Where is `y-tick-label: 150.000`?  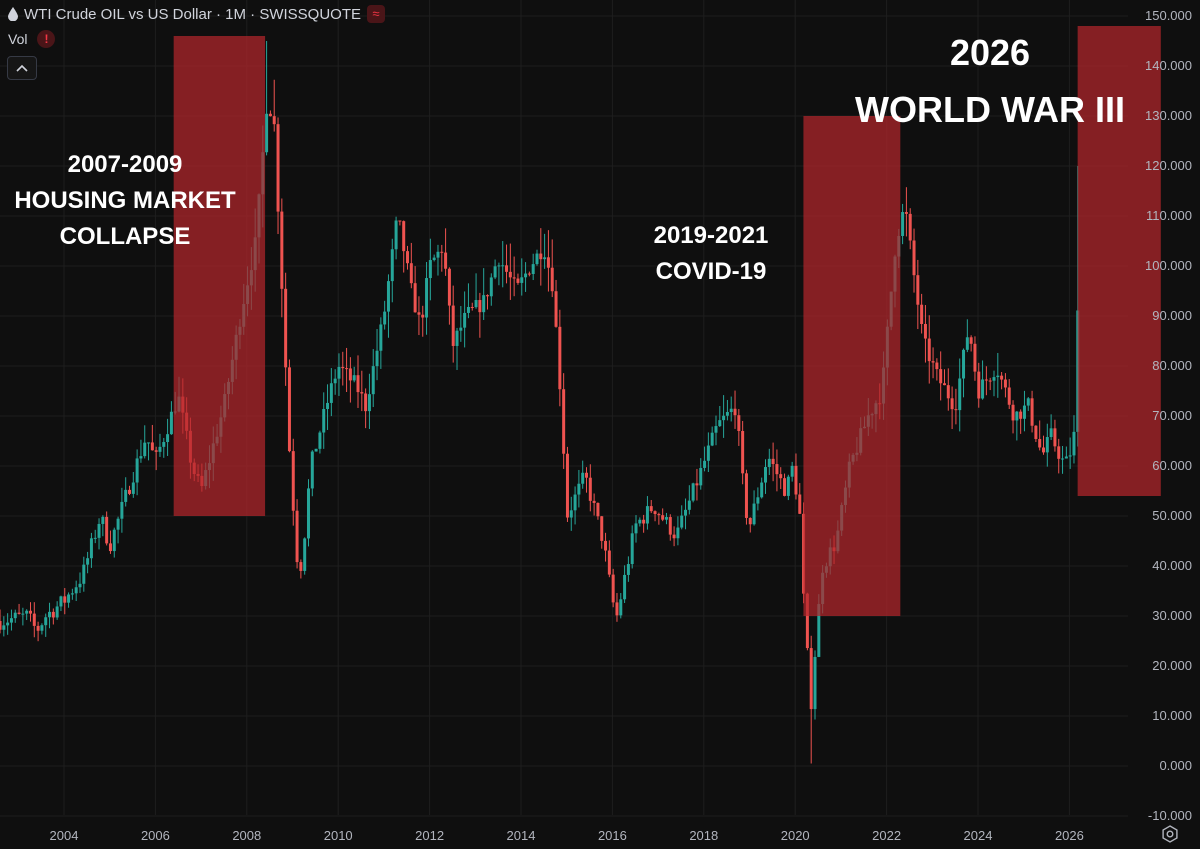 y-tick-label: 150.000 is located at coordinates (1168, 15).